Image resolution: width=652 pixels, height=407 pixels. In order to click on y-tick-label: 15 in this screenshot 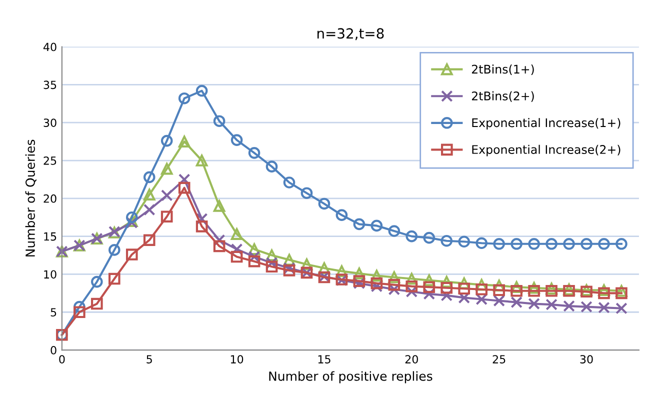, I will do `click(50, 236)`.